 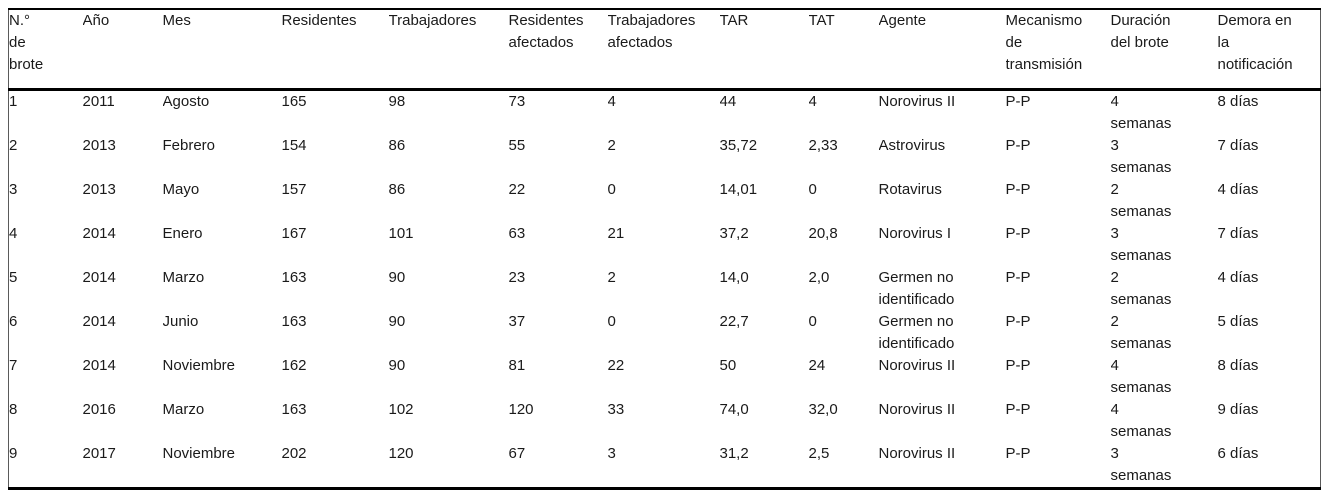 What do you see at coordinates (401, 409) in the screenshot?
I see `table-cell: 102` at bounding box center [401, 409].